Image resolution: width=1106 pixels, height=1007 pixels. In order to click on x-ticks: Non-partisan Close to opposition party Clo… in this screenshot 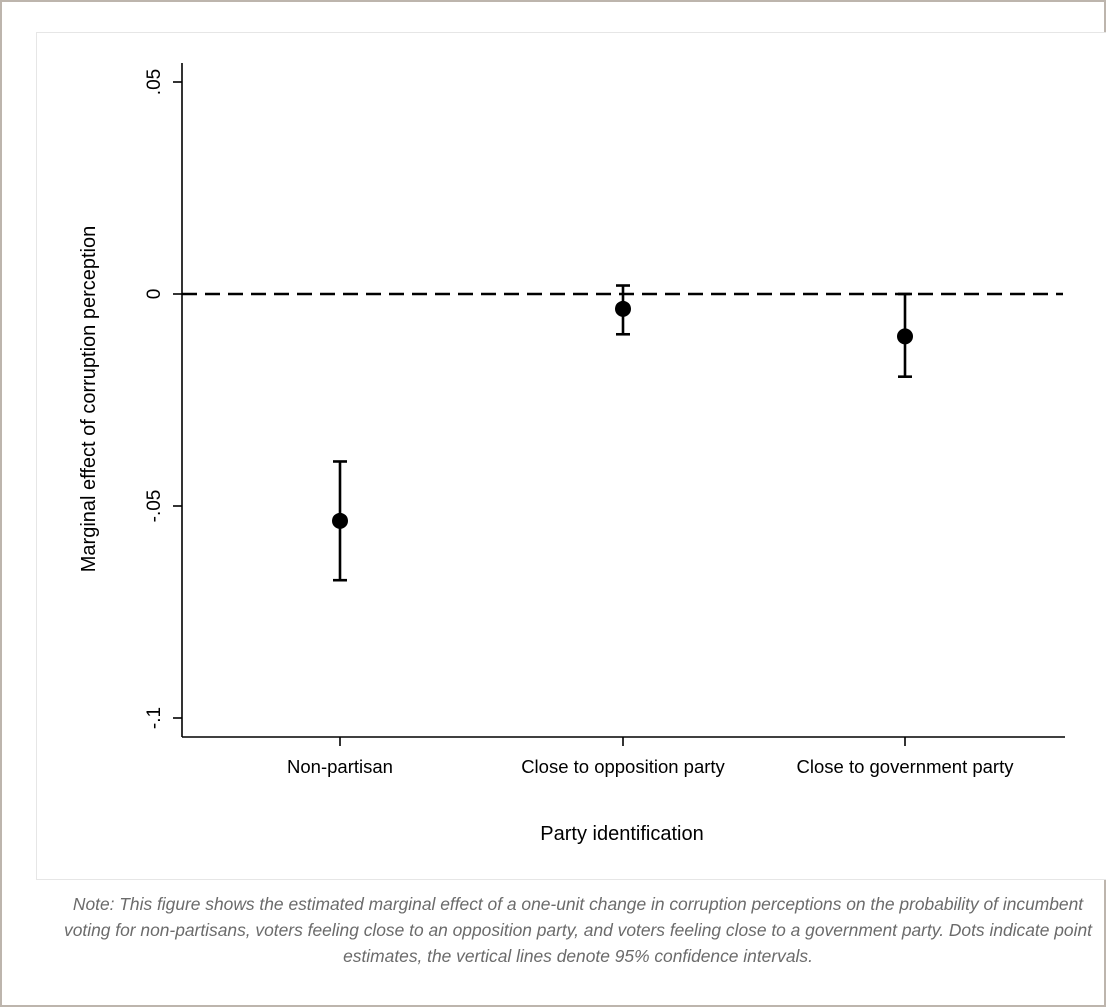, I will do `click(650, 757)`.